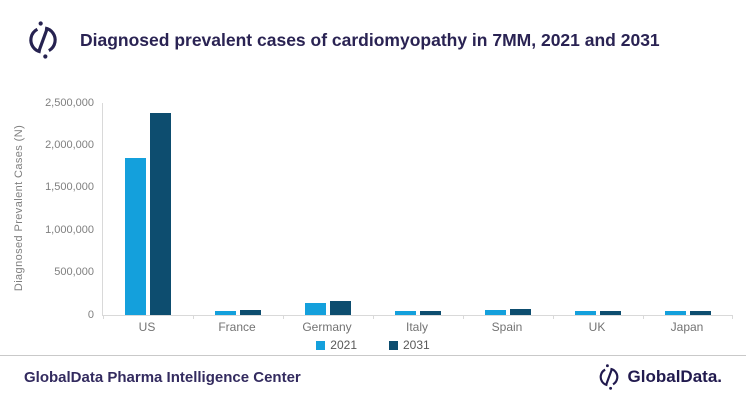 The height and width of the screenshot is (400, 746). Describe the element at coordinates (69, 229) in the screenshot. I see `y-tick-label: 1,000,000` at that location.